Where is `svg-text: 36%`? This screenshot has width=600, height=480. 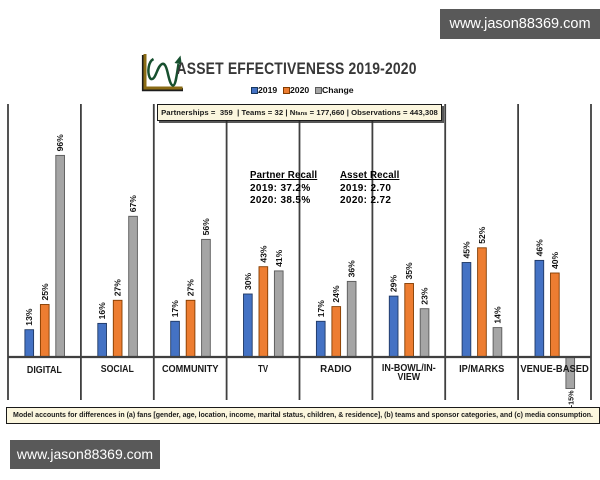 svg-text: 36% is located at coordinates (352, 269).